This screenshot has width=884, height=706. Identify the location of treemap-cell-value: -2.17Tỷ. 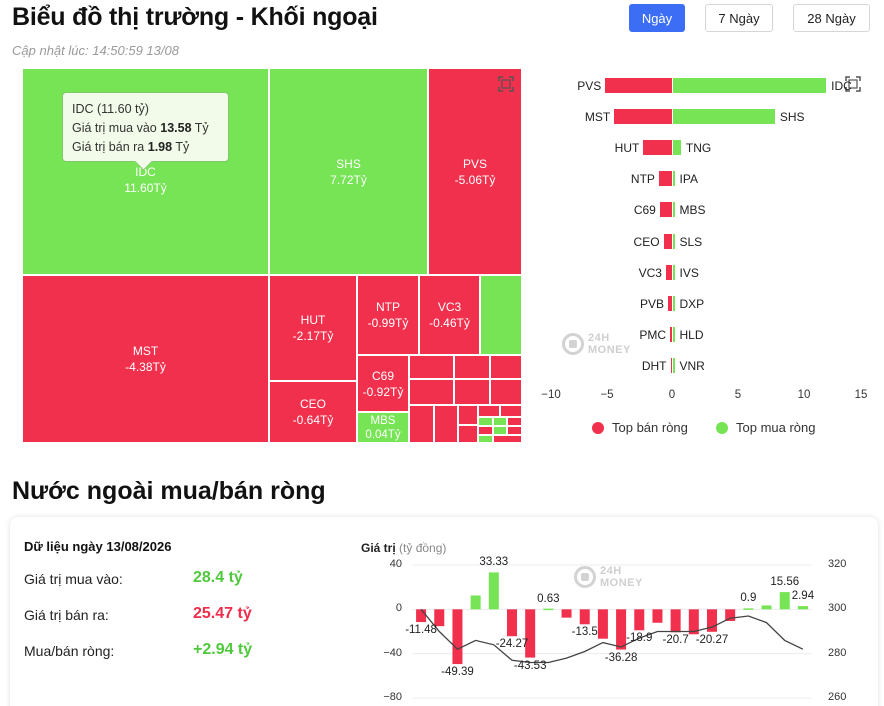
(313, 336).